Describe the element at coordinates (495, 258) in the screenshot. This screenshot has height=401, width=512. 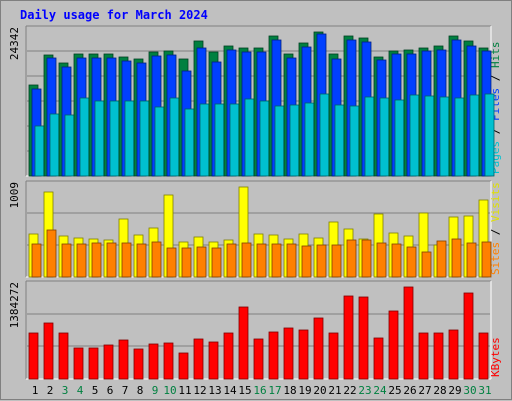
I see `legend-entry: Sites` at that location.